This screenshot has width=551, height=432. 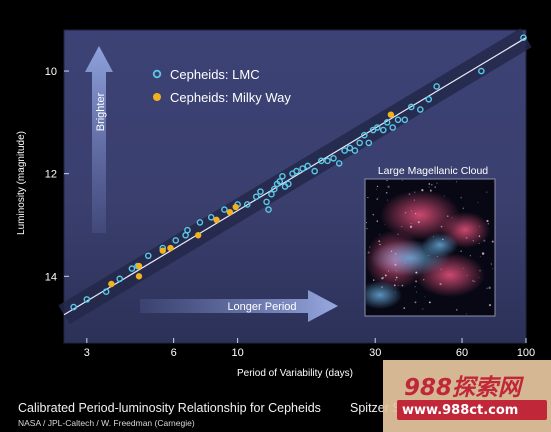 I want to click on lmc-inset: Large Magellanic Cloud, so click(x=430, y=241).